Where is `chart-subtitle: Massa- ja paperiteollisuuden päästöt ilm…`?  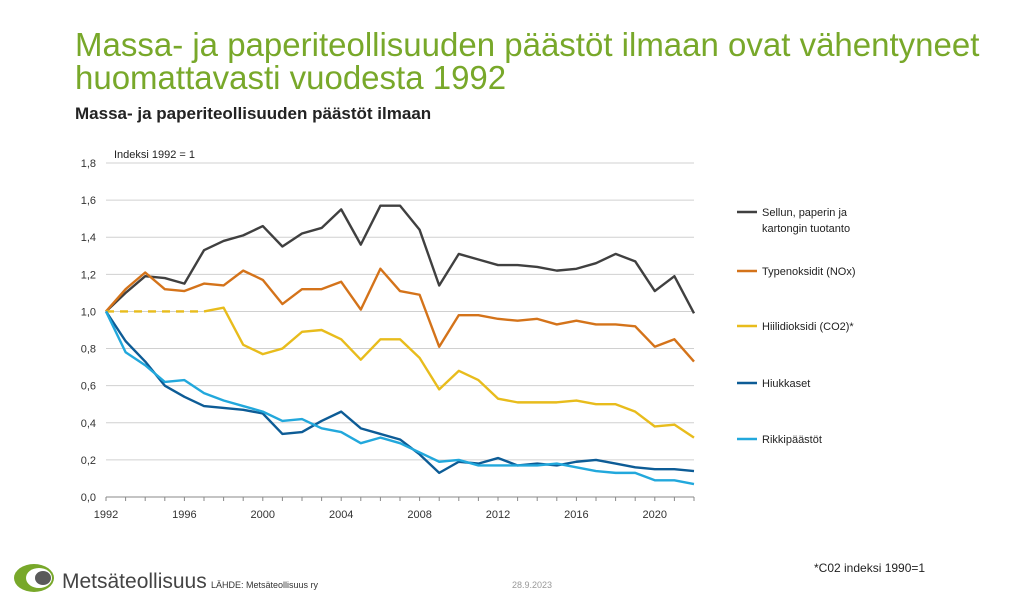 chart-subtitle: Massa- ja paperiteollisuuden päästöt ilm… is located at coordinates (253, 113).